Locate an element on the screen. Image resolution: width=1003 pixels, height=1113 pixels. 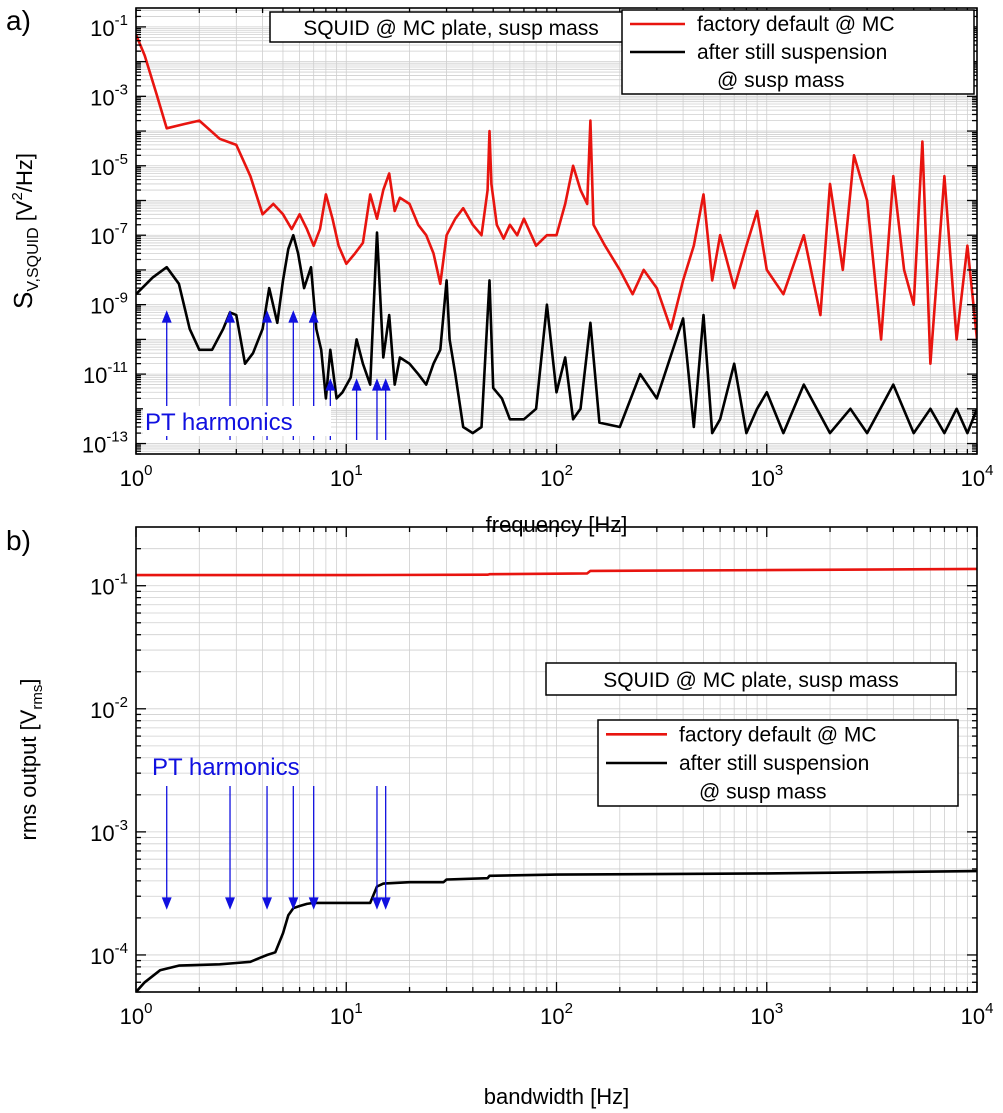
y-tick-label: 10⁻⁹ is located at coordinates (109, 304).